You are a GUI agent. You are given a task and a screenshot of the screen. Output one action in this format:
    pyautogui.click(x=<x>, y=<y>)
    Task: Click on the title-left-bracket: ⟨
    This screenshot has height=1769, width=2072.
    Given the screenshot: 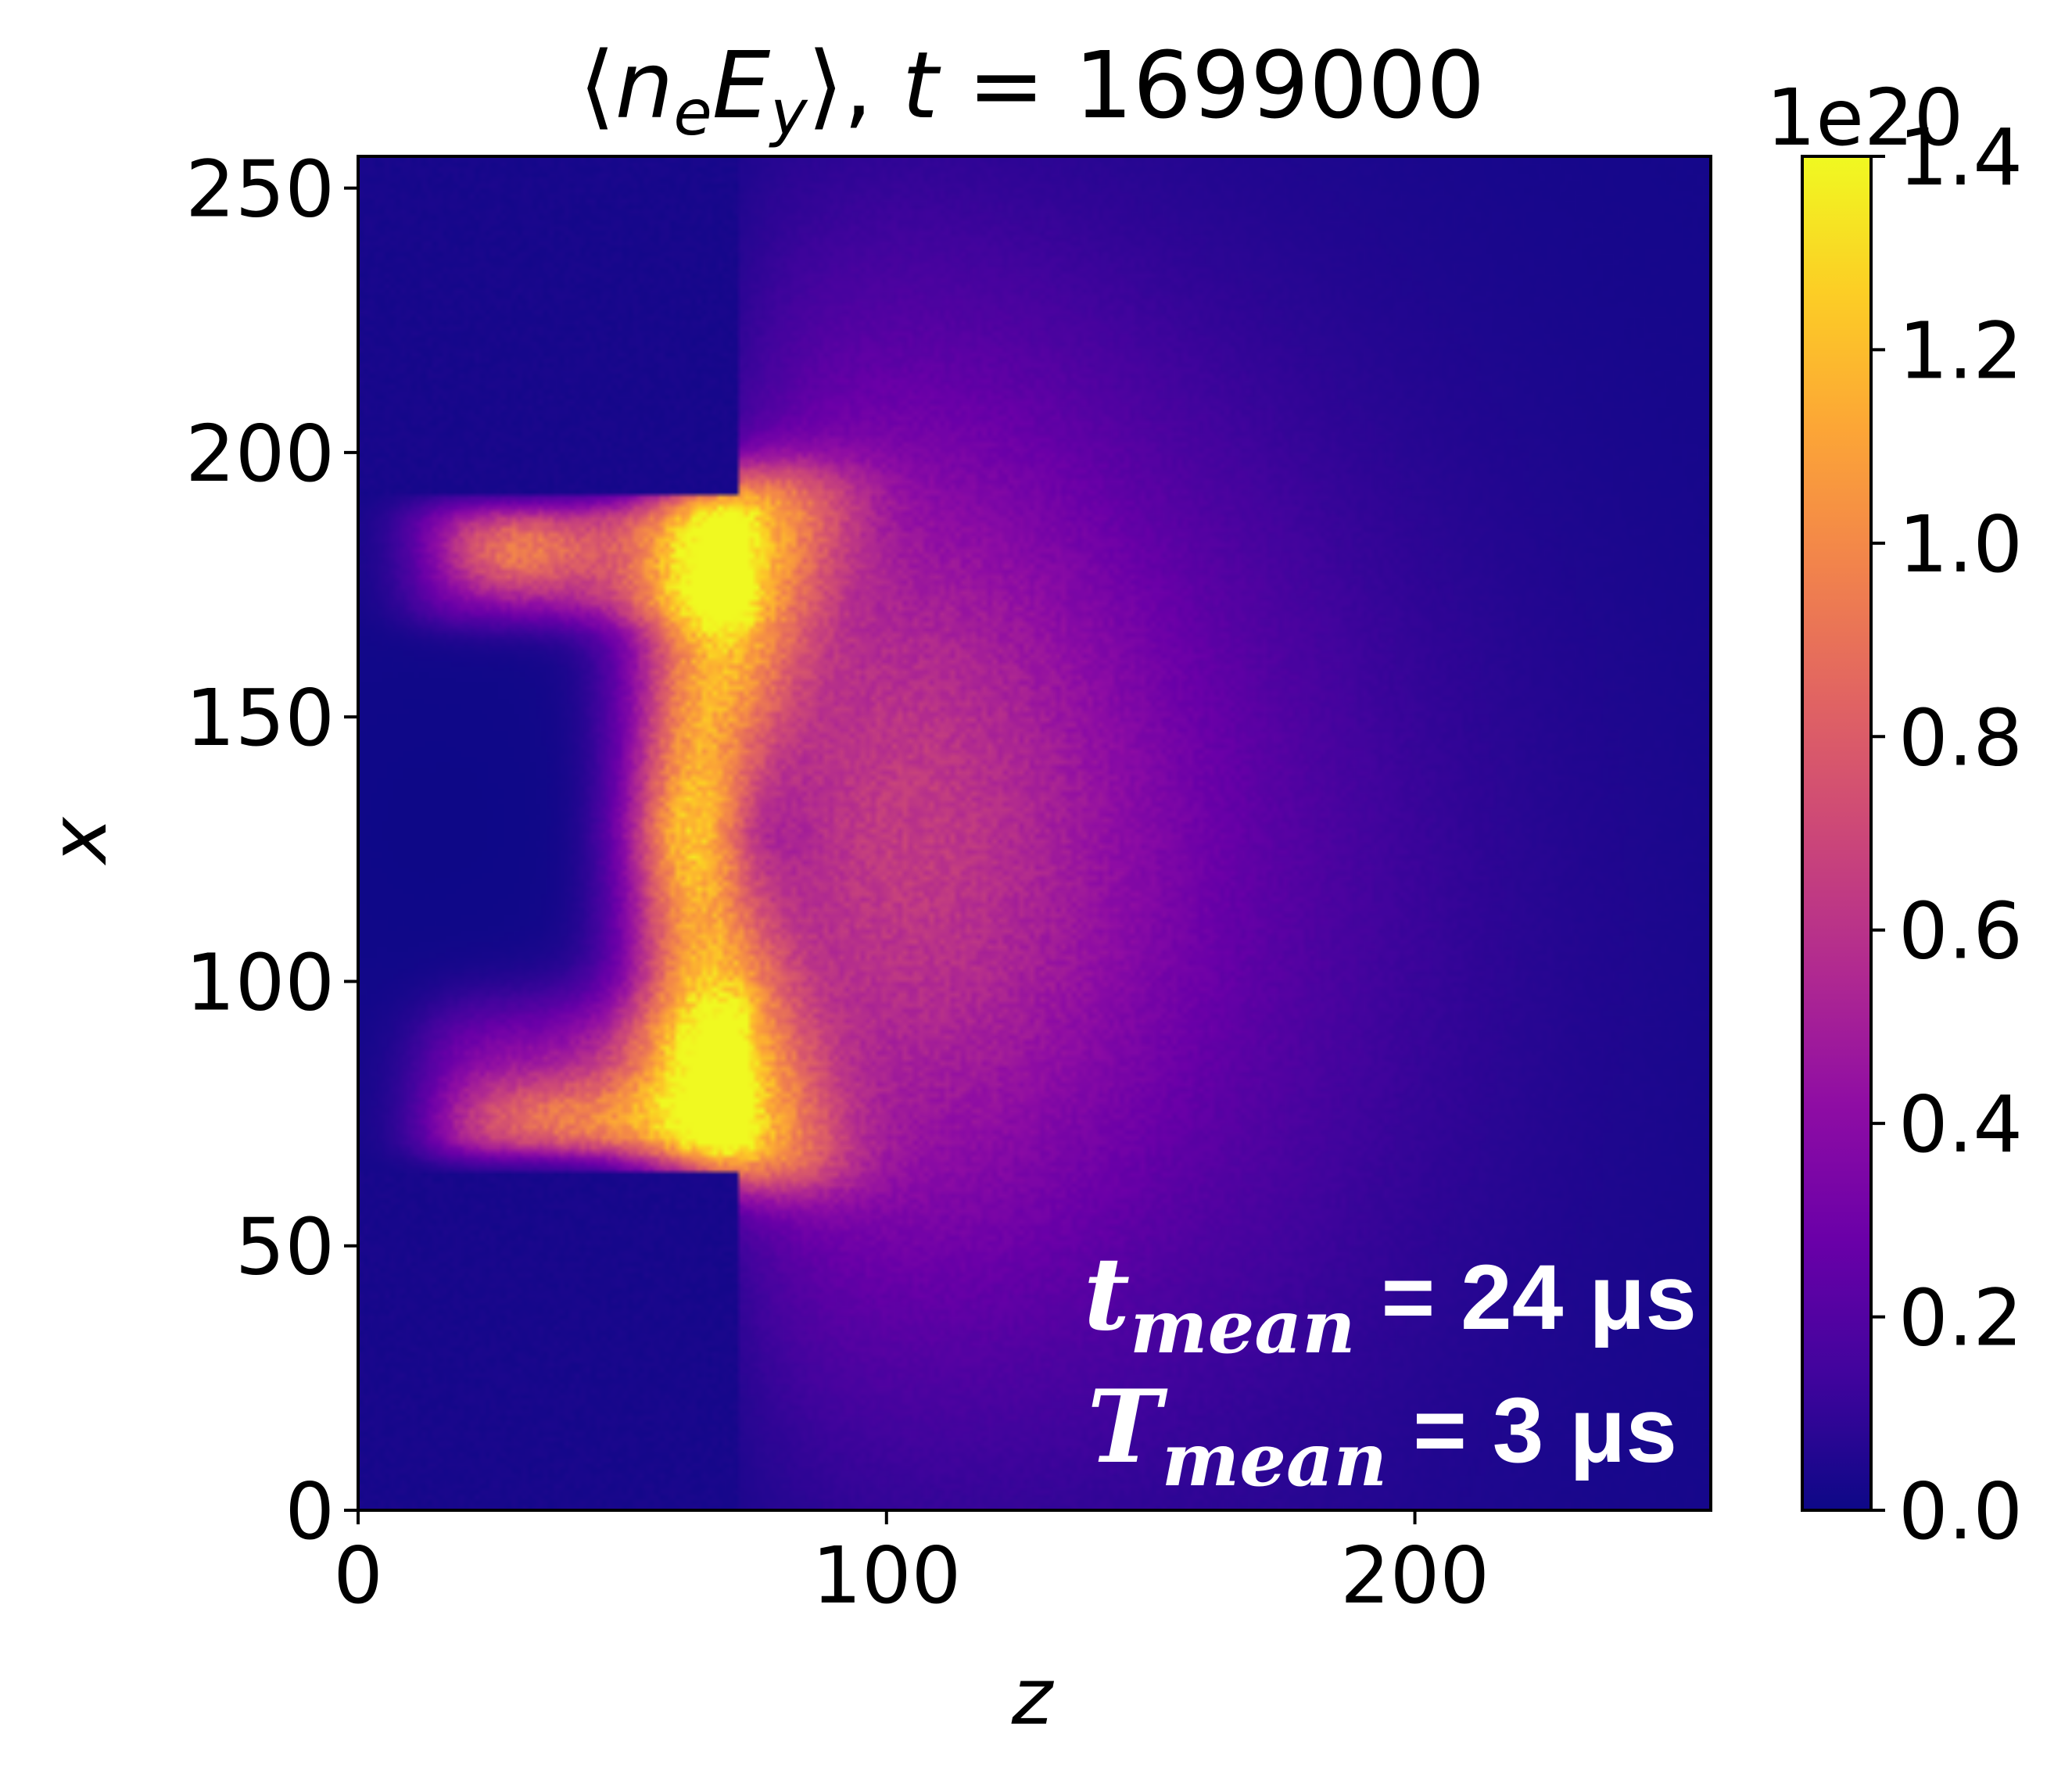 What is the action you would take?
    pyautogui.click(x=597, y=85)
    